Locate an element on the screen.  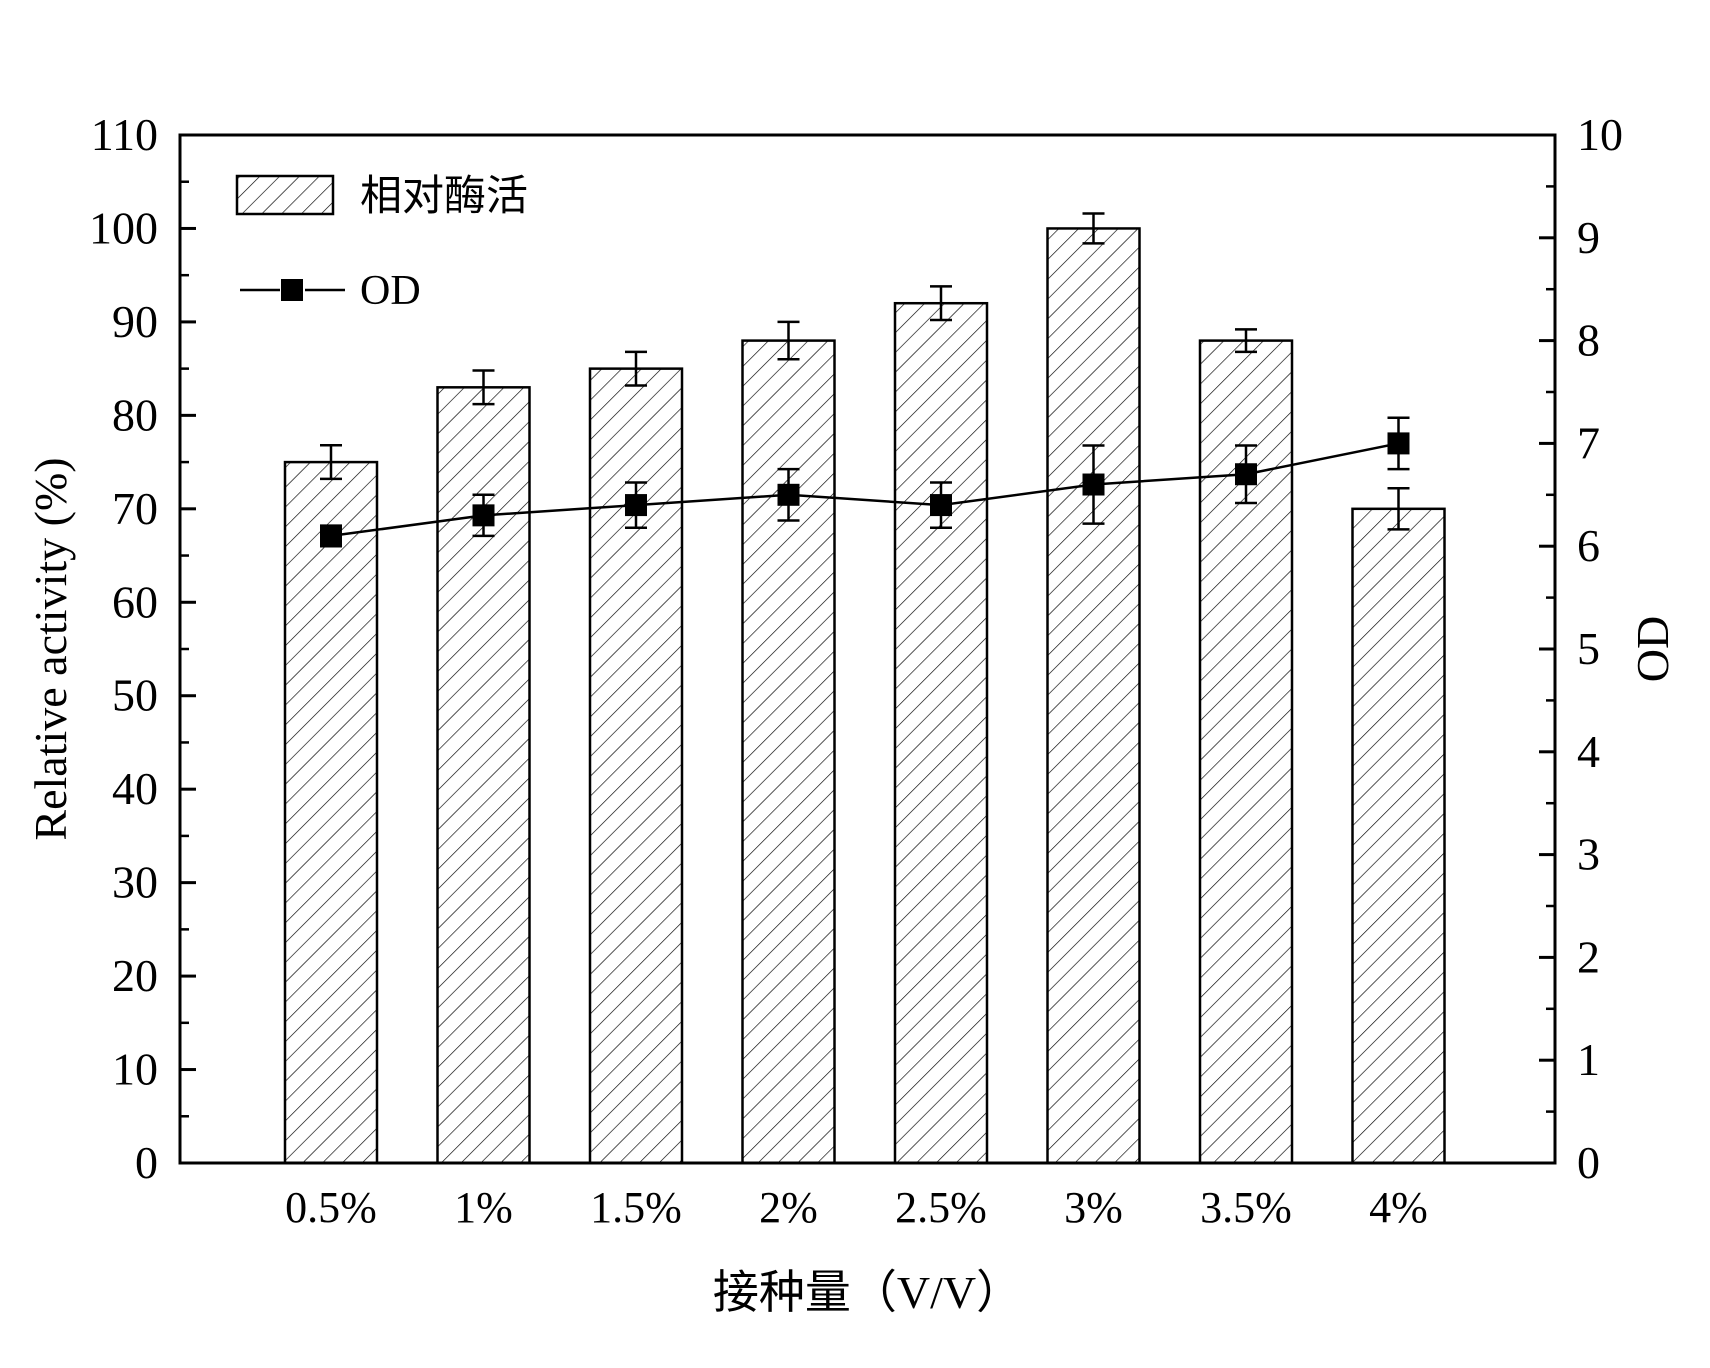
od-series-group is located at coordinates (865, 482).